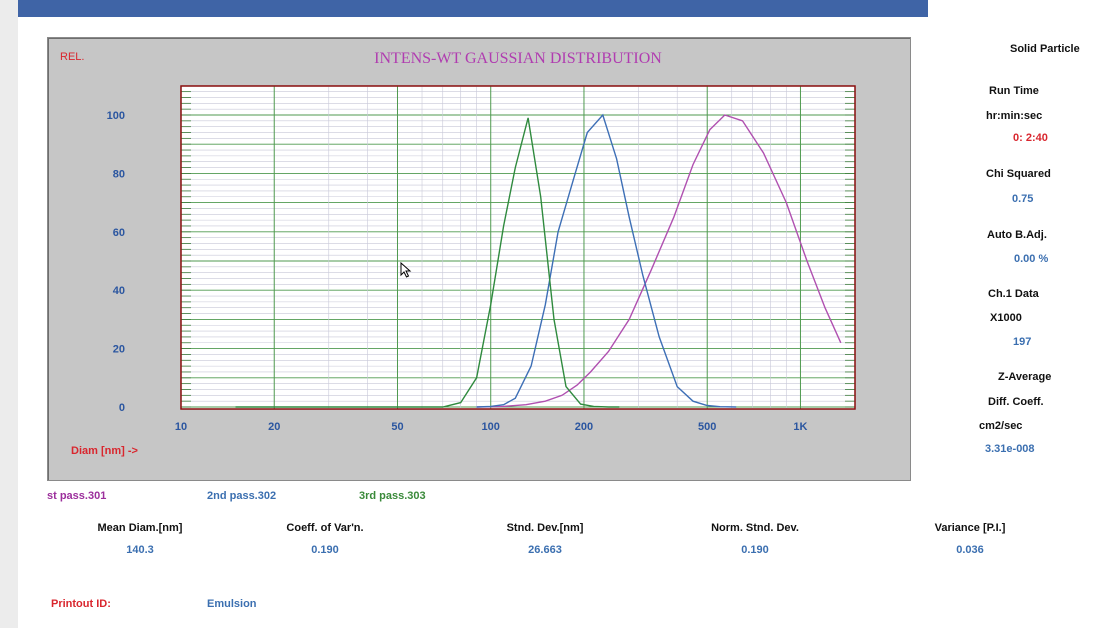 The height and width of the screenshot is (628, 1097). Describe the element at coordinates (1001, 426) in the screenshot. I see `diff-coeff-unit: cm2/sec` at that location.